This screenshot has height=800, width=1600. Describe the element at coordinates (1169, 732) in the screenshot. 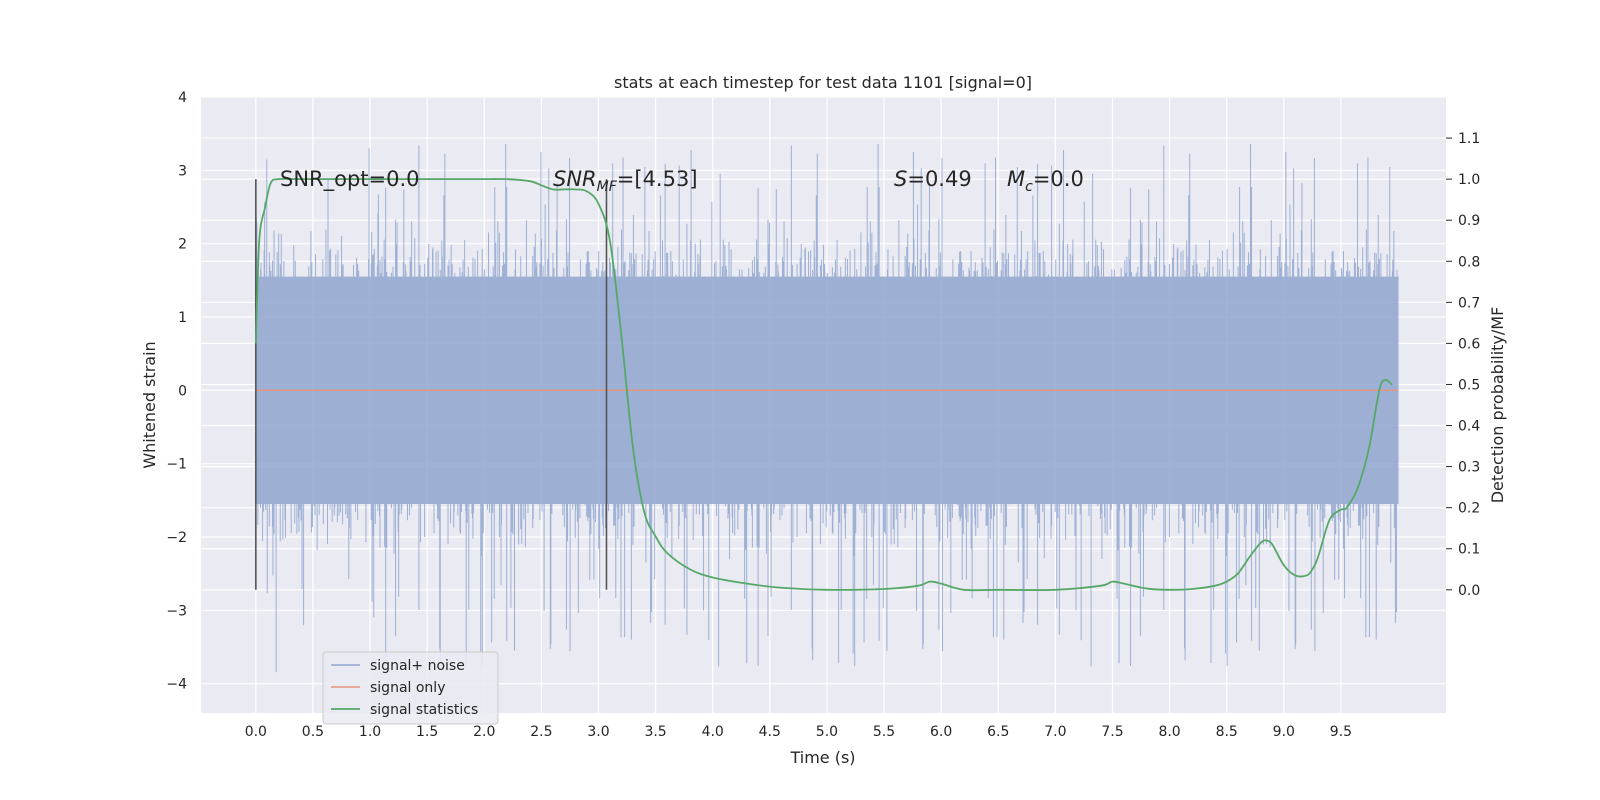

I see `x-tick-label: 8.0` at that location.